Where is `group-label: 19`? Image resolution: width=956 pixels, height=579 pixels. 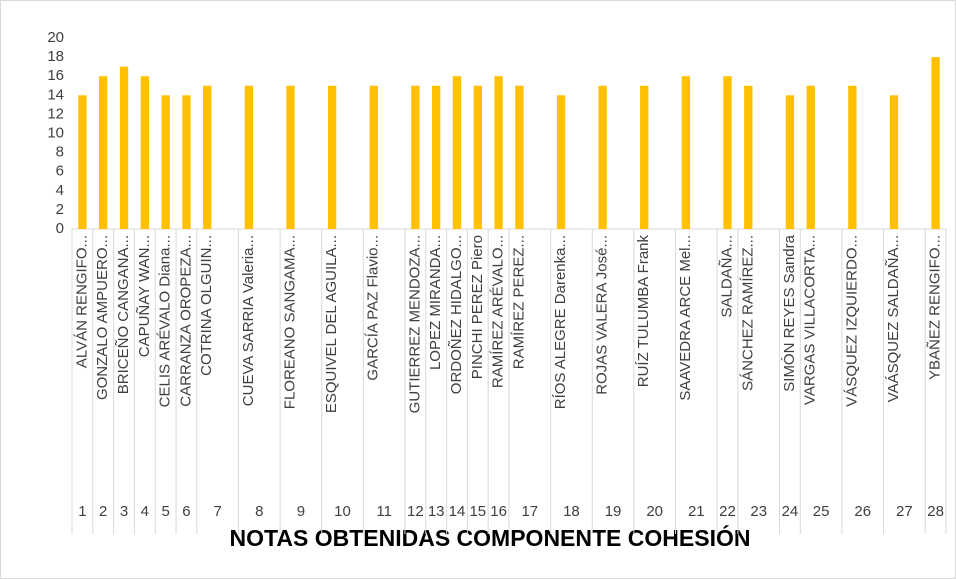 group-label: 19 is located at coordinates (613, 511).